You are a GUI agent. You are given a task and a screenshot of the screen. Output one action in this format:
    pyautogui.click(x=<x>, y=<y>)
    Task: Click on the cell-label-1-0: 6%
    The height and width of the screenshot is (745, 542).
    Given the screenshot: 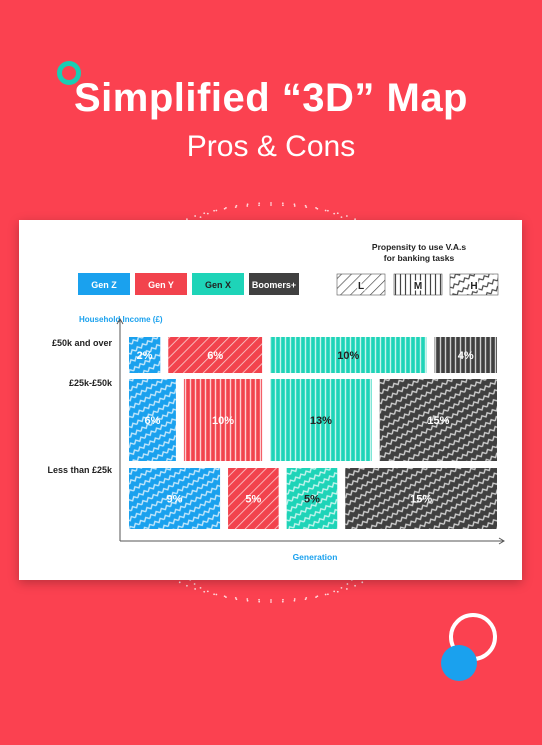 What is the action you would take?
    pyautogui.click(x=153, y=421)
    